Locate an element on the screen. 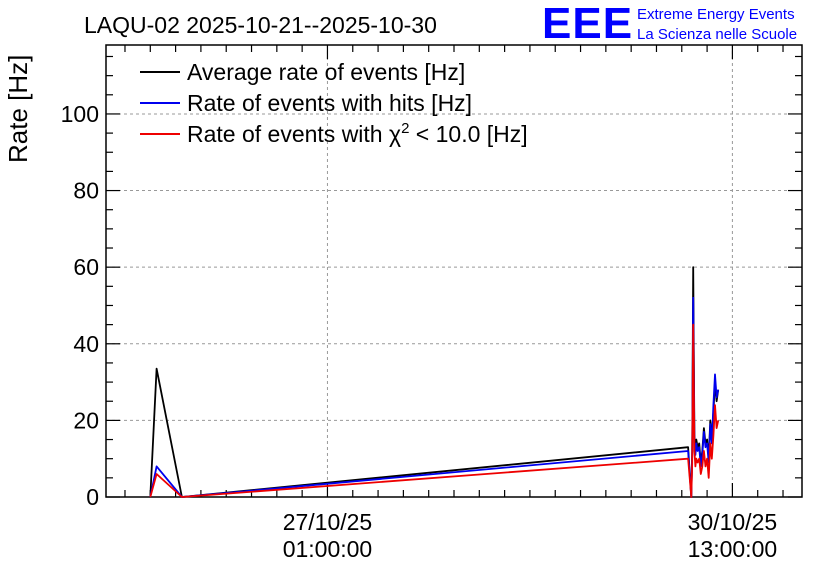 The image size is (836, 572). chart-title: LAQU-02 2025-10-21--2025-10-30 is located at coordinates (260, 25).